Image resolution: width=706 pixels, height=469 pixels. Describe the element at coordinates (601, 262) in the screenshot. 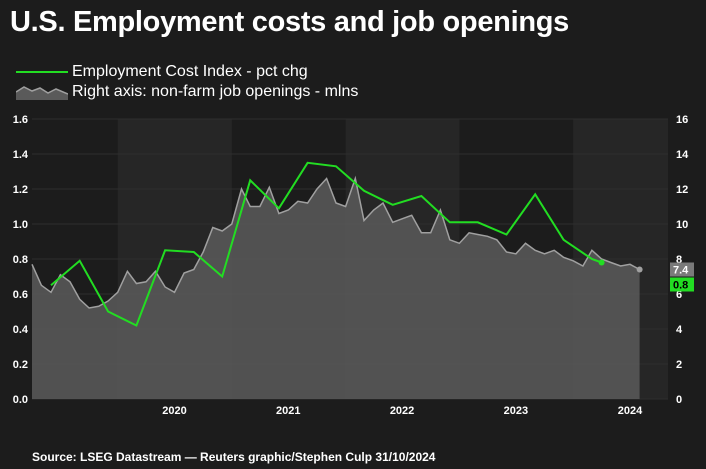

I see `eci-last-point` at that location.